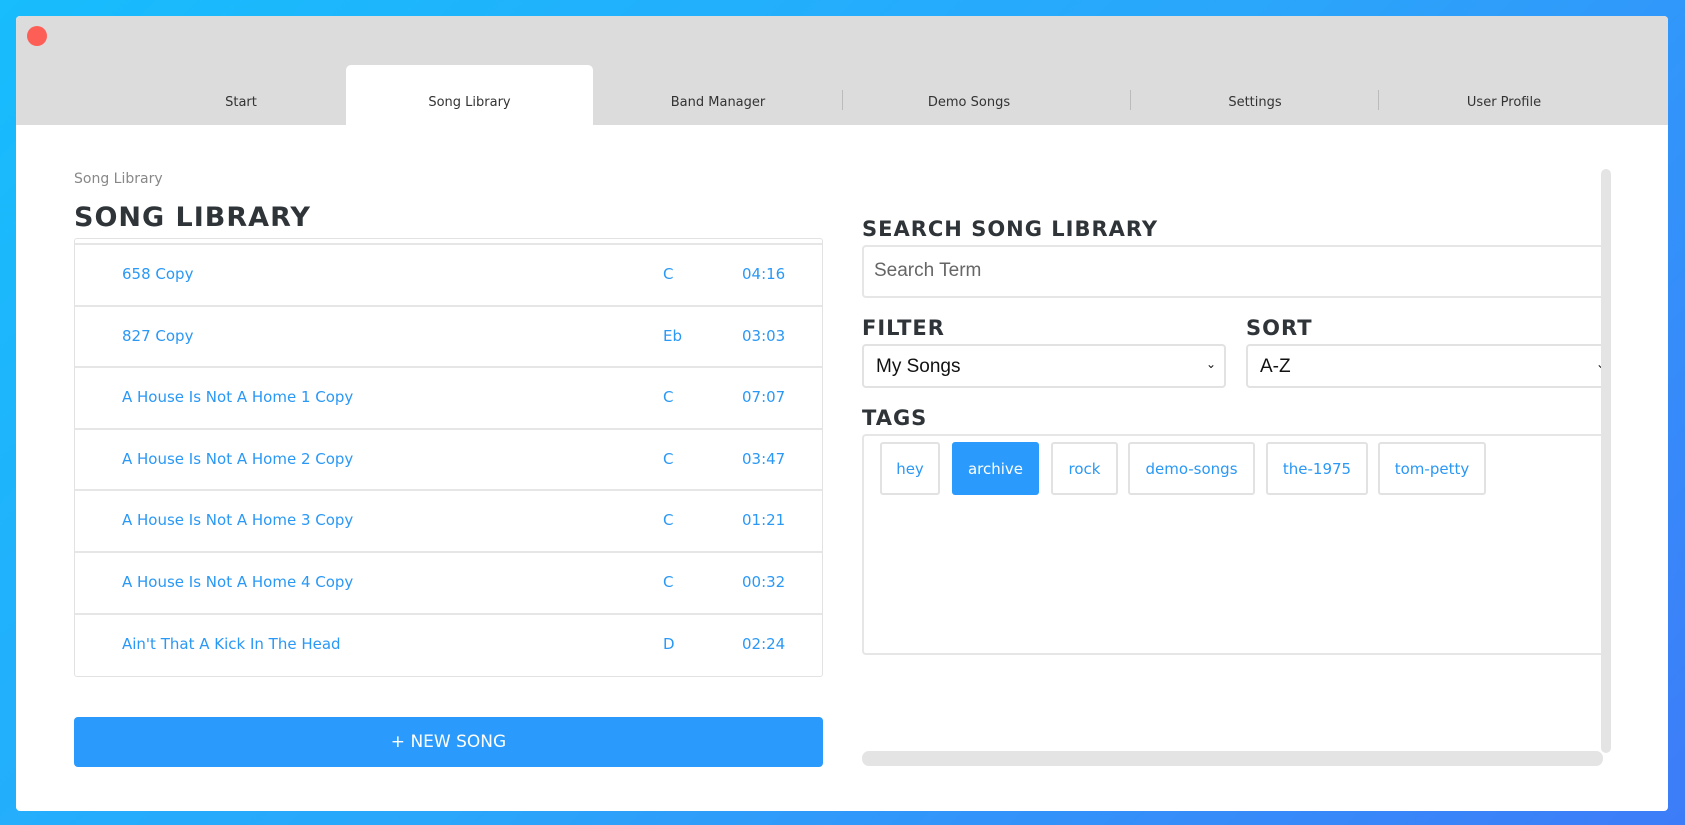 This screenshot has width=1685, height=825. I want to click on tag-archive: archive, so click(995, 468).